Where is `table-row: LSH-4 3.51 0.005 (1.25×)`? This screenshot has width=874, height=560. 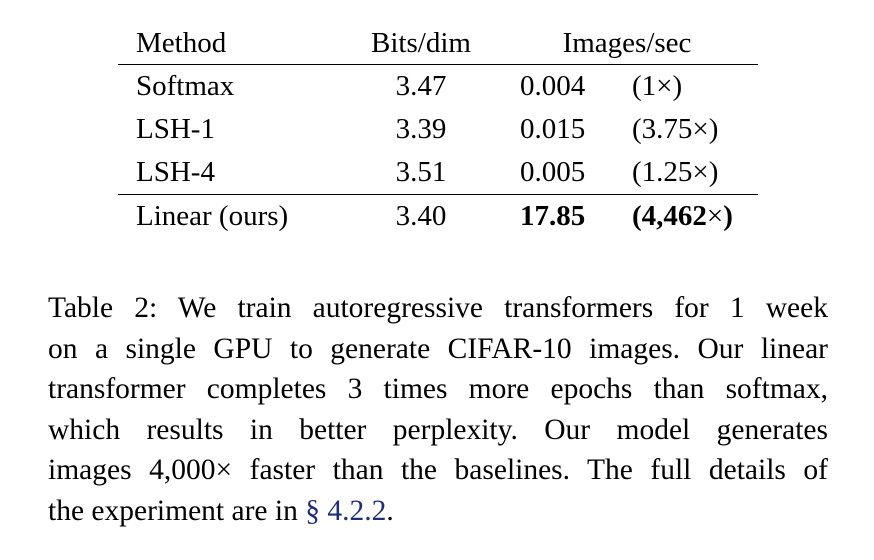 table-row: LSH-4 3.51 0.005 (1.25×) is located at coordinates (438, 173).